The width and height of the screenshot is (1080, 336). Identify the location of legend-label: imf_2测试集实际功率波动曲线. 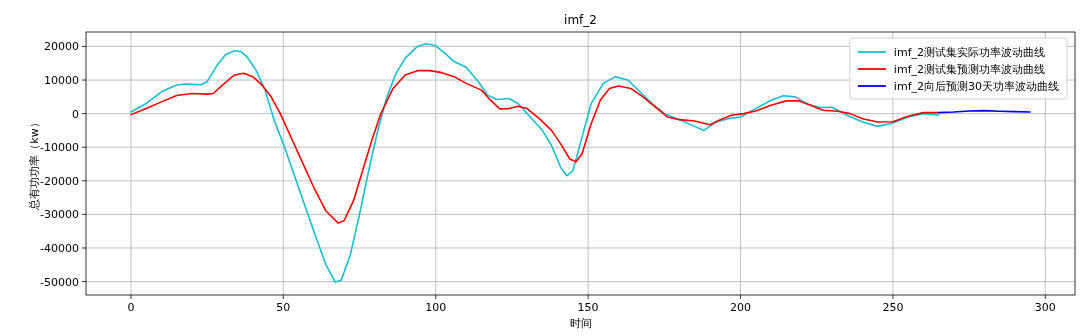
(969, 52).